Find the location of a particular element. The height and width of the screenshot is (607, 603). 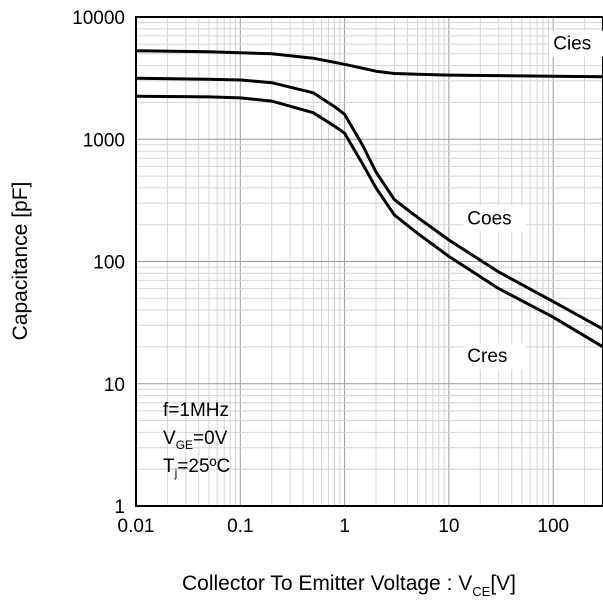

series-label-cies: Cies is located at coordinates (572, 44).